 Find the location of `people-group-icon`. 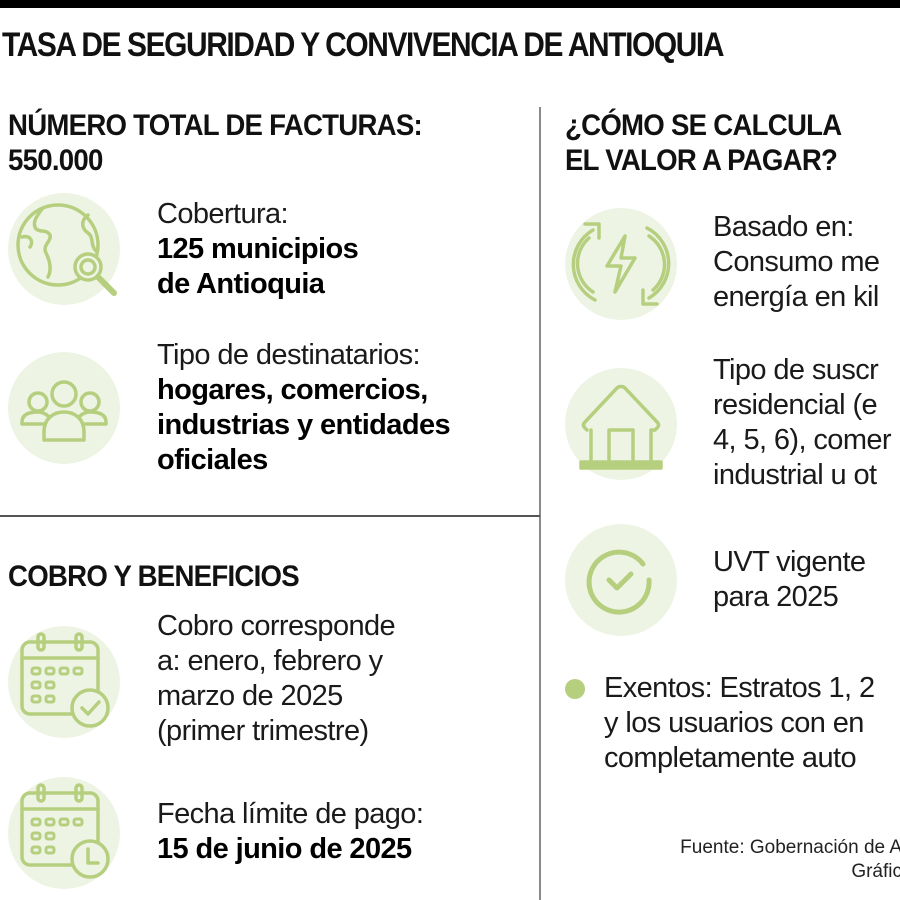

people-group-icon is located at coordinates (64, 408).